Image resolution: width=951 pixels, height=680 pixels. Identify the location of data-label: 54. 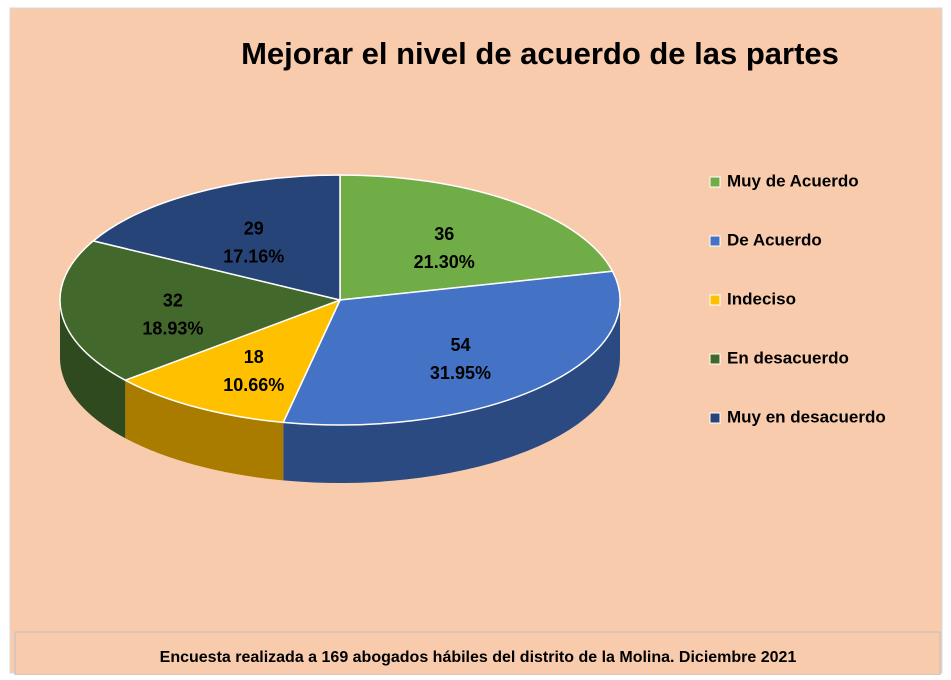
(460, 345).